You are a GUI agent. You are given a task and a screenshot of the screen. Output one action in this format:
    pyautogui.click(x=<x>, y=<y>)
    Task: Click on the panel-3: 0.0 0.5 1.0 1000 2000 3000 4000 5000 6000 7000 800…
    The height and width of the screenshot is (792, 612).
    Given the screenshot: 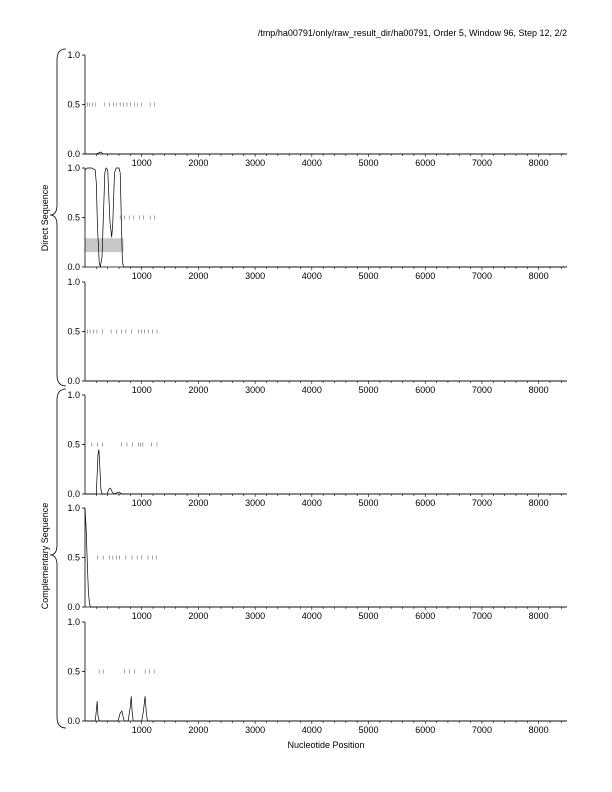 What is the action you would take?
    pyautogui.click(x=317, y=336)
    